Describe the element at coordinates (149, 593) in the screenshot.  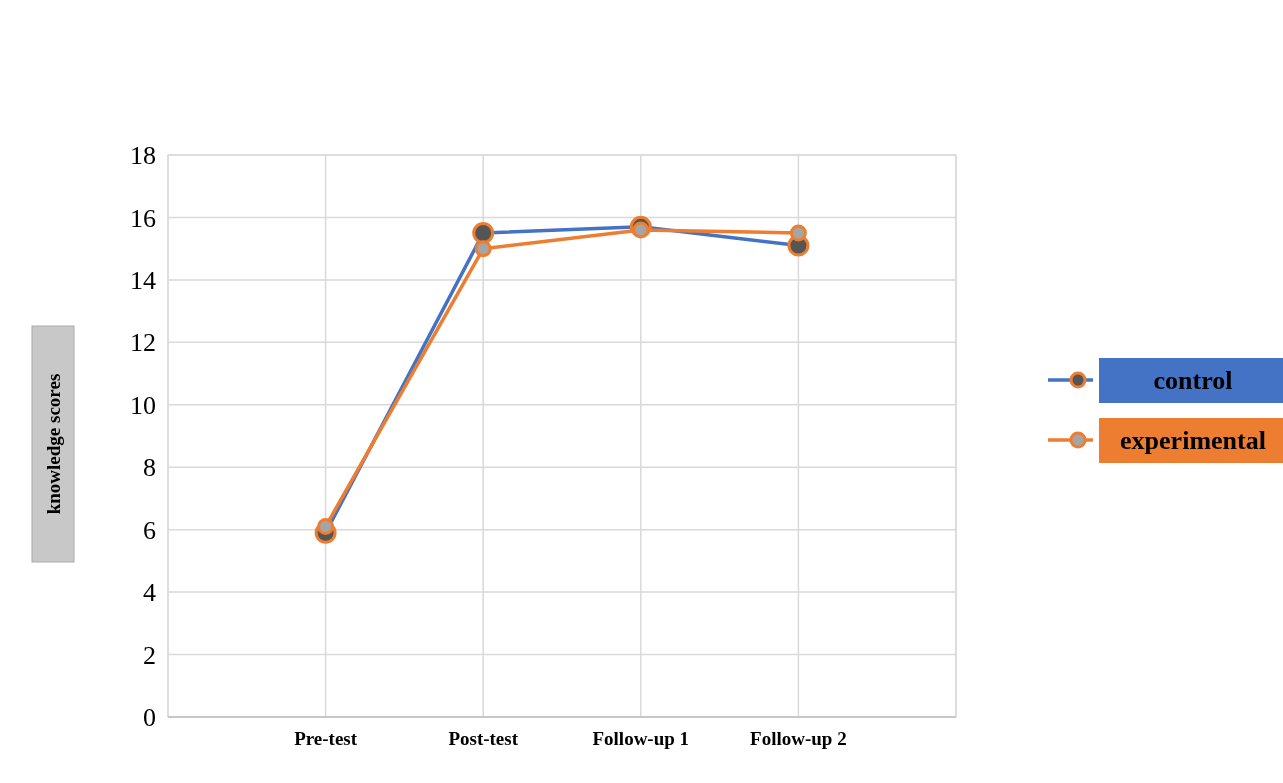
I see `y-tick-label: 4` at that location.